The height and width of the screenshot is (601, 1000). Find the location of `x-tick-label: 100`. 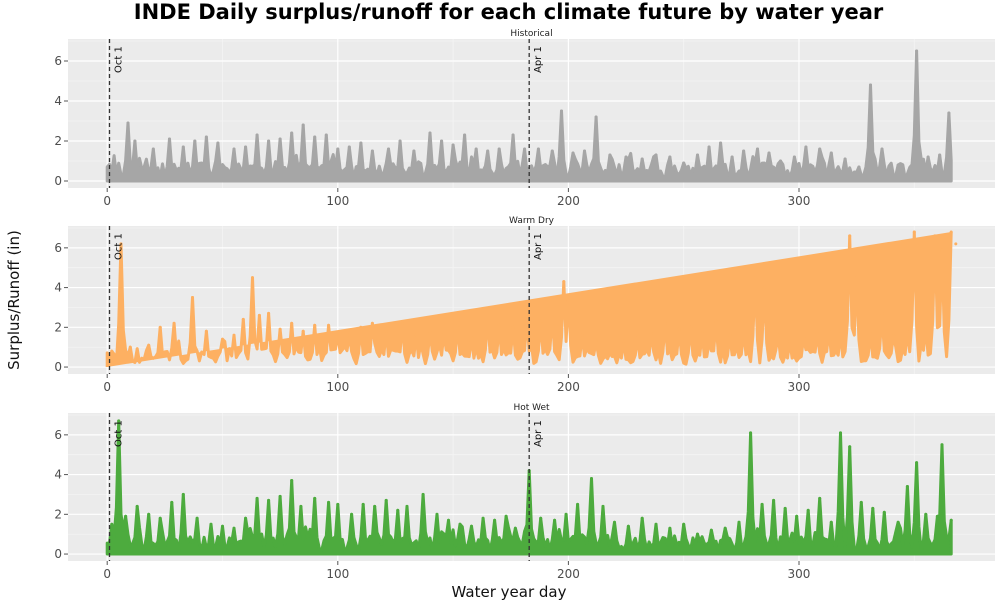

x-tick-label: 100 is located at coordinates (337, 387).